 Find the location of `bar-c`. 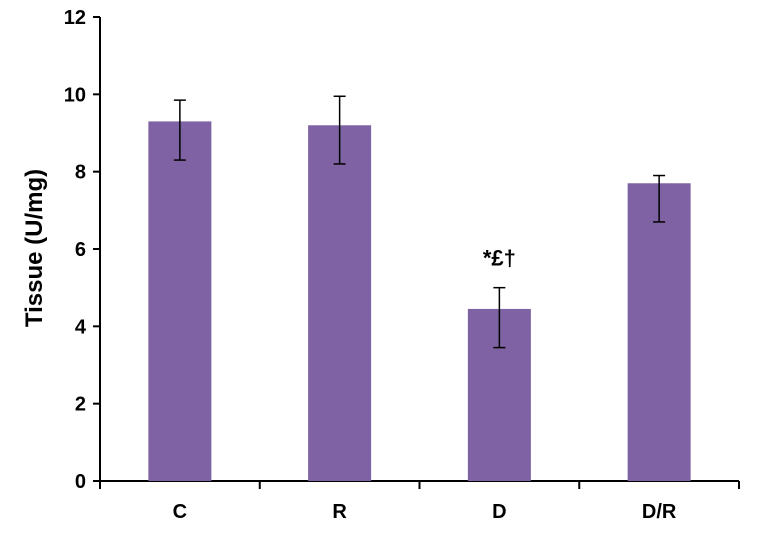

bar-c is located at coordinates (180, 301).